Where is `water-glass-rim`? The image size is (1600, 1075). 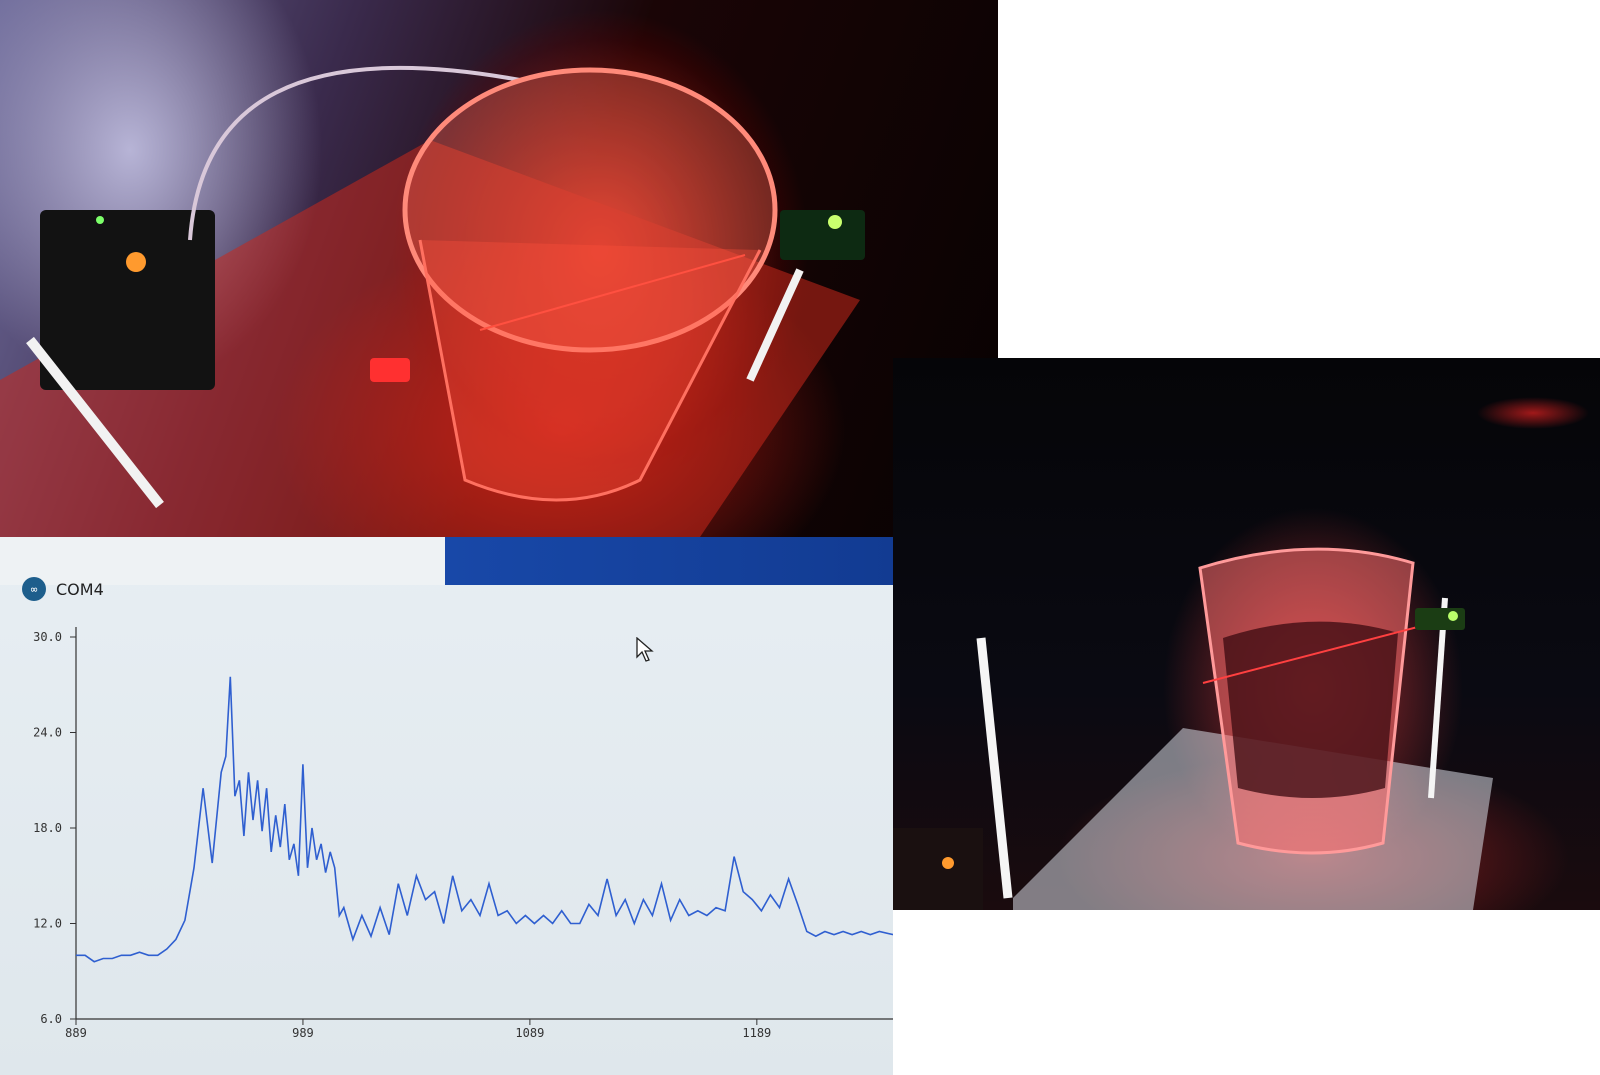
water-glass-rim is located at coordinates (590, 210).